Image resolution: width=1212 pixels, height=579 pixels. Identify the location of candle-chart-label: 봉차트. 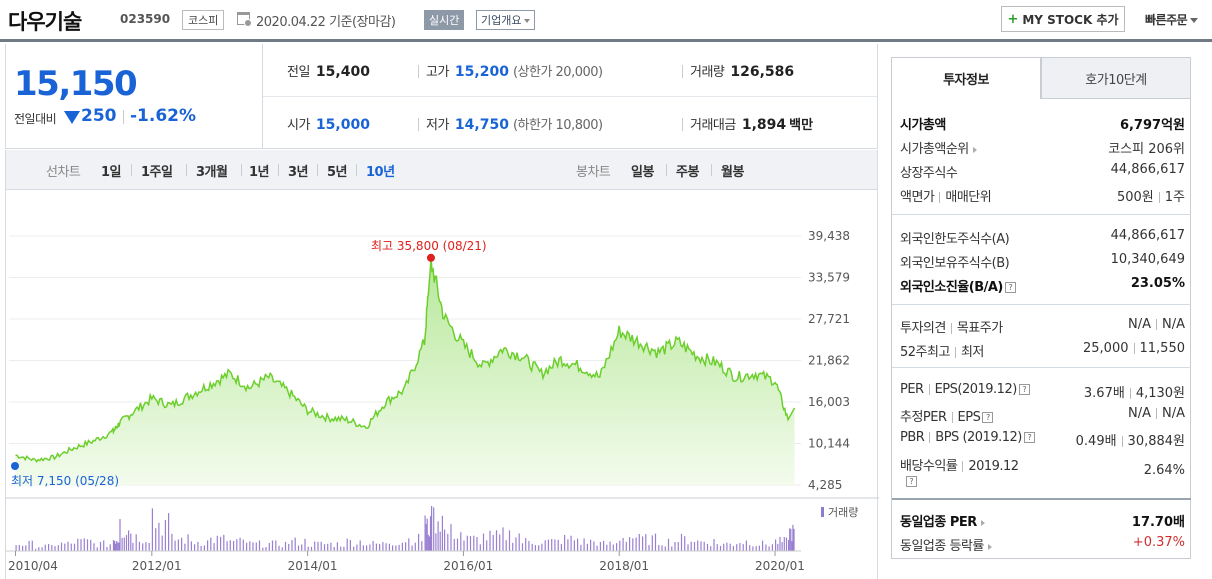
(593, 172).